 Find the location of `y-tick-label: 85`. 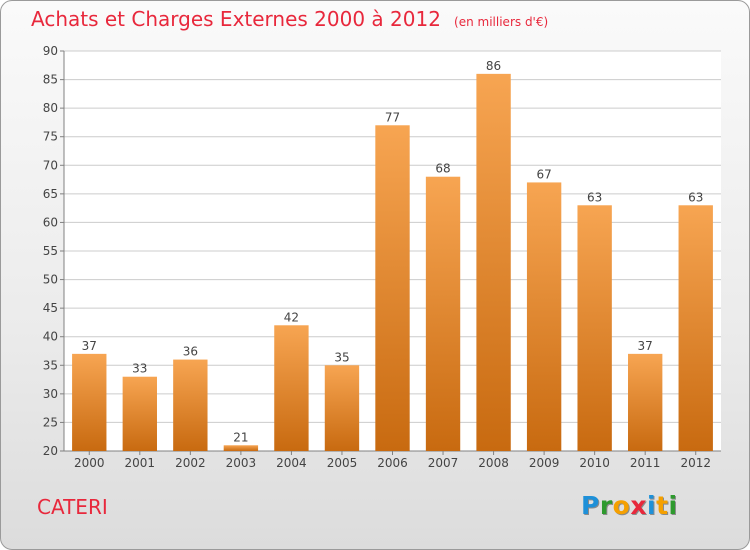

y-tick-label: 85 is located at coordinates (50, 80).